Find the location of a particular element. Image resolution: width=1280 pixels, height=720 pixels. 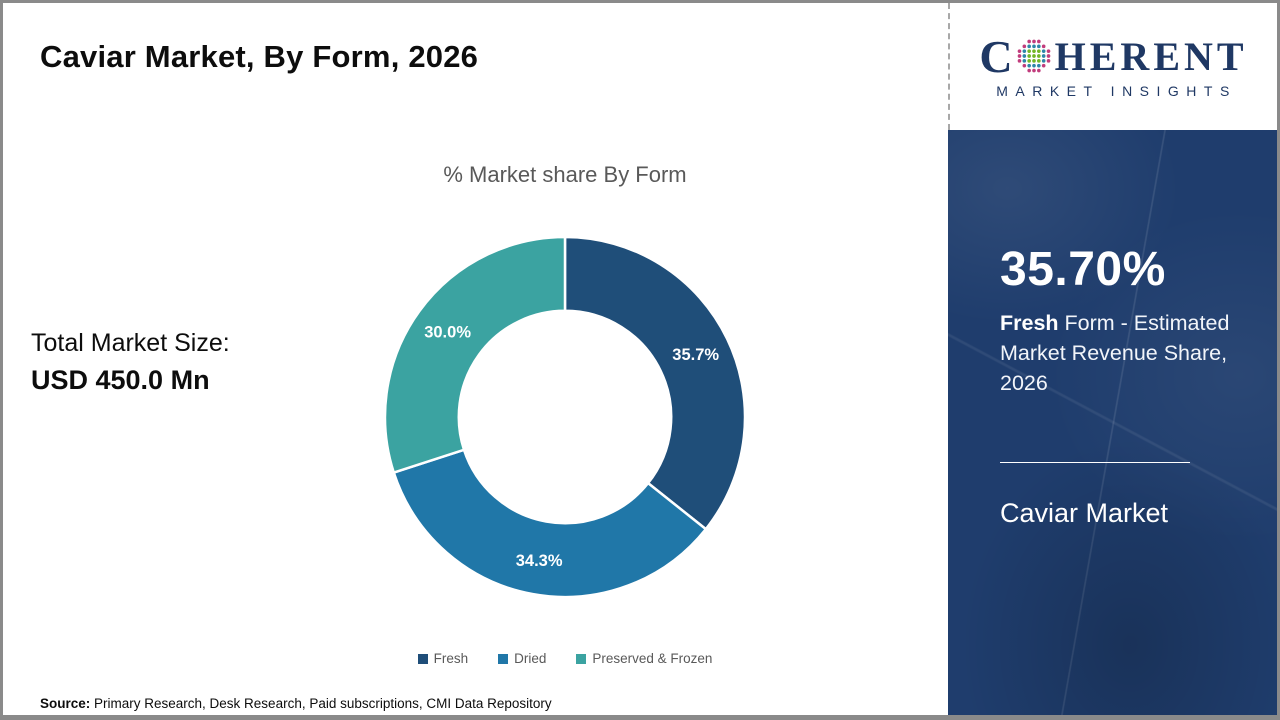

highlight-percentage: 35.70% is located at coordinates (1083, 269).